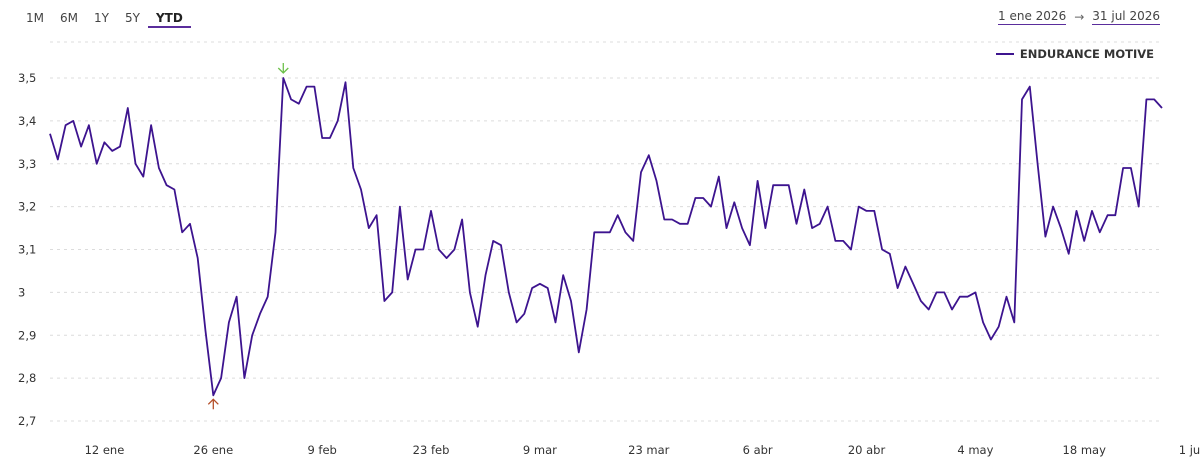  What do you see at coordinates (1085, 450) in the screenshot?
I see `x-tick-label: 18 may` at bounding box center [1085, 450].